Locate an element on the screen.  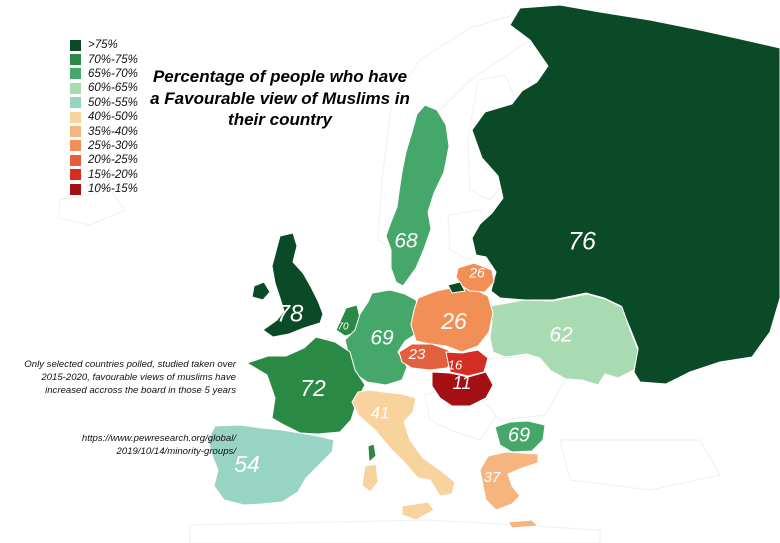
value-label-slovakia: 16 is located at coordinates (455, 364).